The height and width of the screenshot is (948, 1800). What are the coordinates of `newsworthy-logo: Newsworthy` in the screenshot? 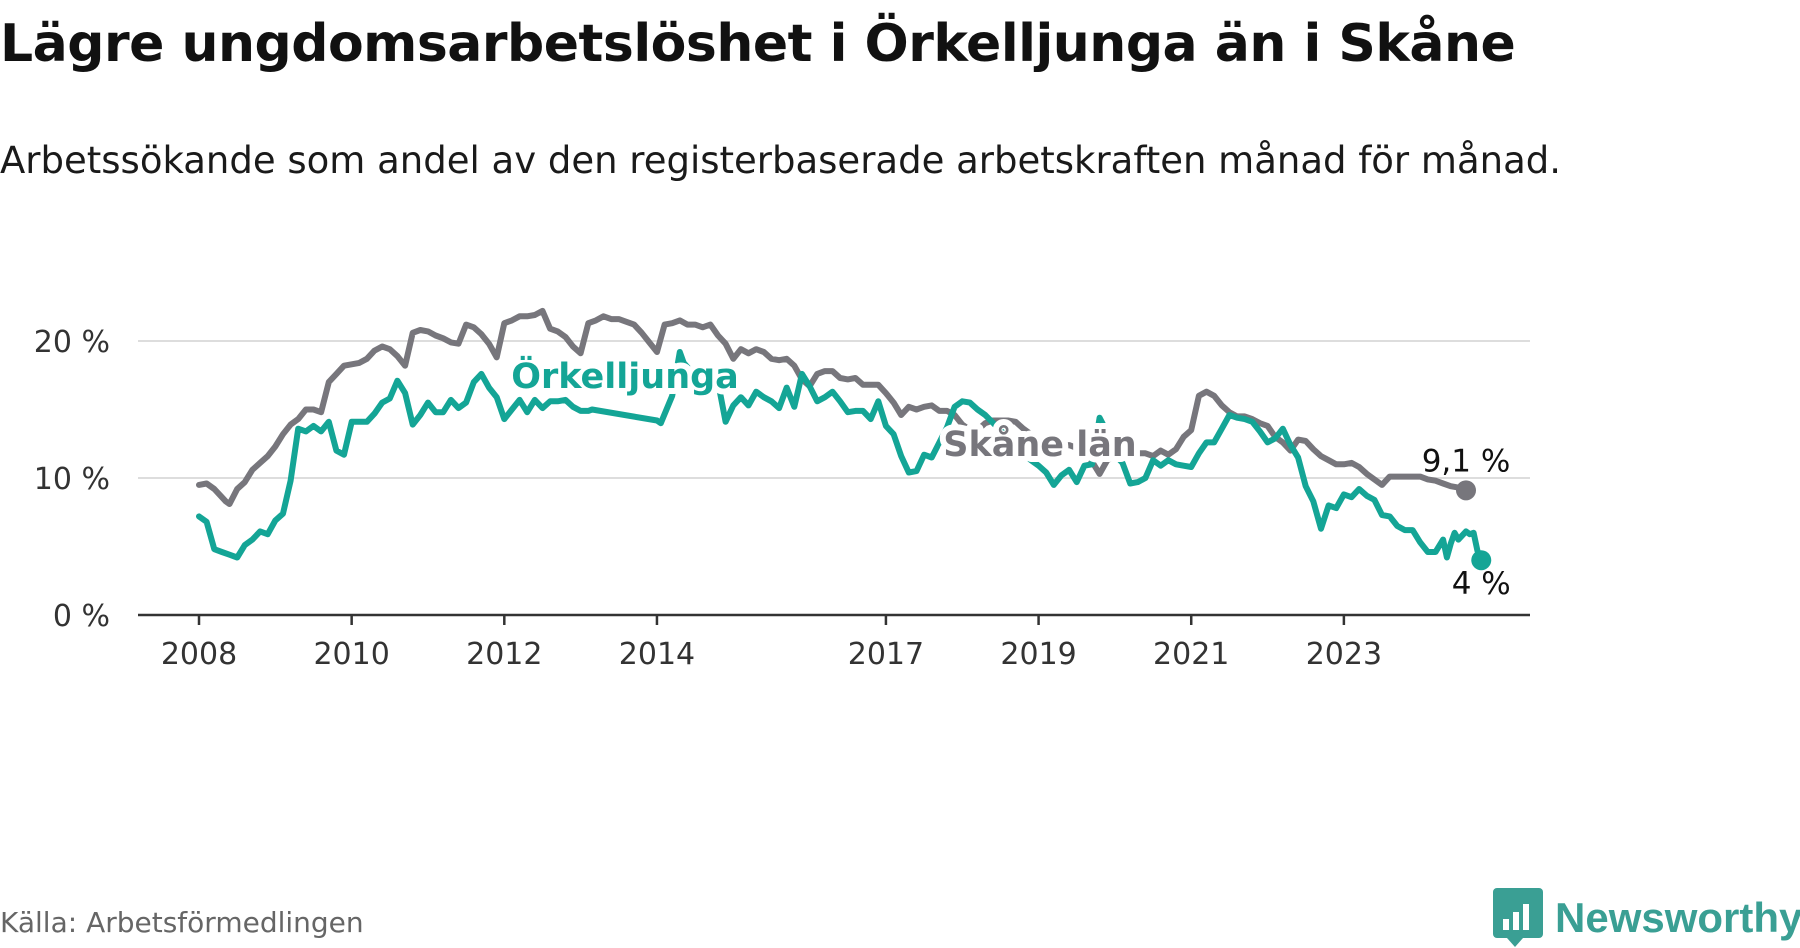 It's located at (1646, 918).